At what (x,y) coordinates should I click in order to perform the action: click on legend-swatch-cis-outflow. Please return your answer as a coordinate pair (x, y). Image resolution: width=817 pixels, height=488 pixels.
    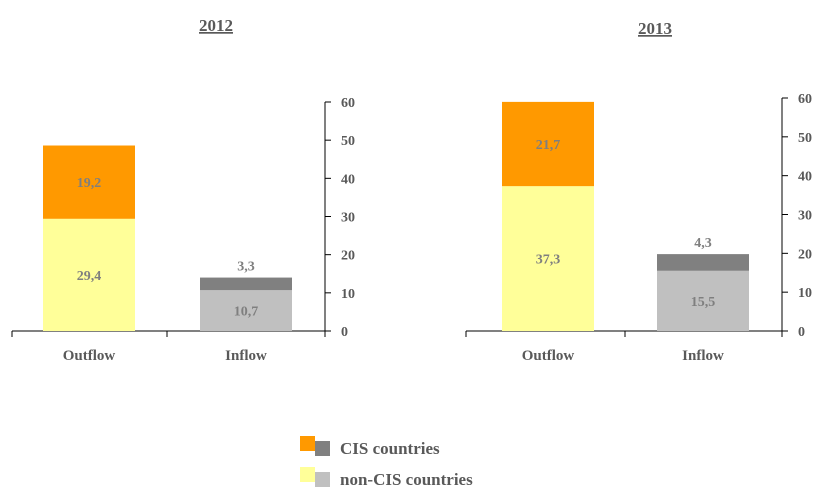
    Looking at the image, I should click on (307, 443).